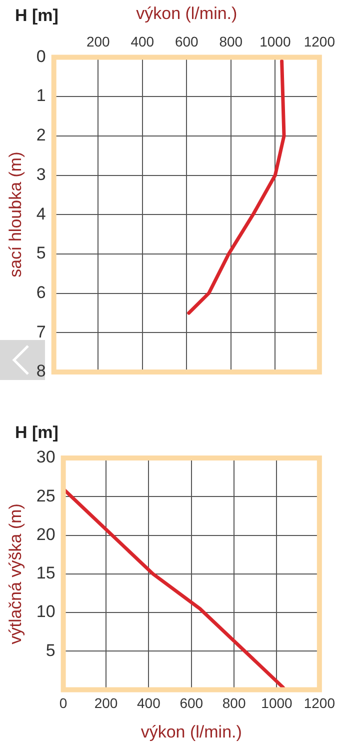 The image size is (341, 751). Describe the element at coordinates (41, 135) in the screenshot. I see `y-tick-label: 2` at that location.